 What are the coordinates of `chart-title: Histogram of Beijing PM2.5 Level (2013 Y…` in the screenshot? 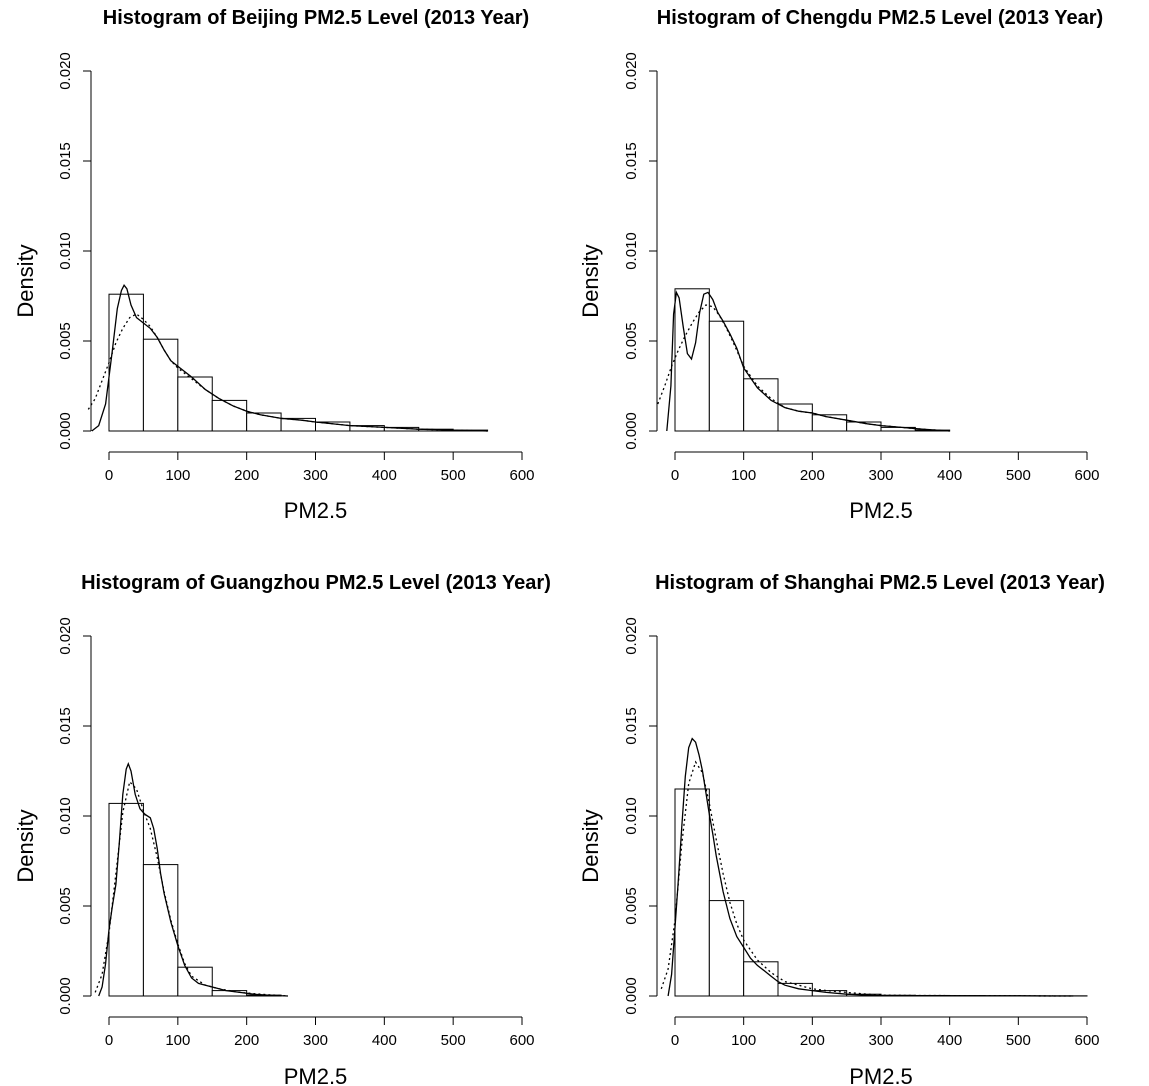 It's located at (316, 18).